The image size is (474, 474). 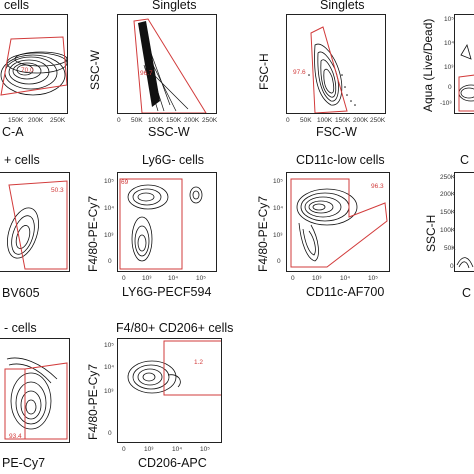 What do you see at coordinates (446, 103) in the screenshot?
I see `y-tick: -10³` at bounding box center [446, 103].